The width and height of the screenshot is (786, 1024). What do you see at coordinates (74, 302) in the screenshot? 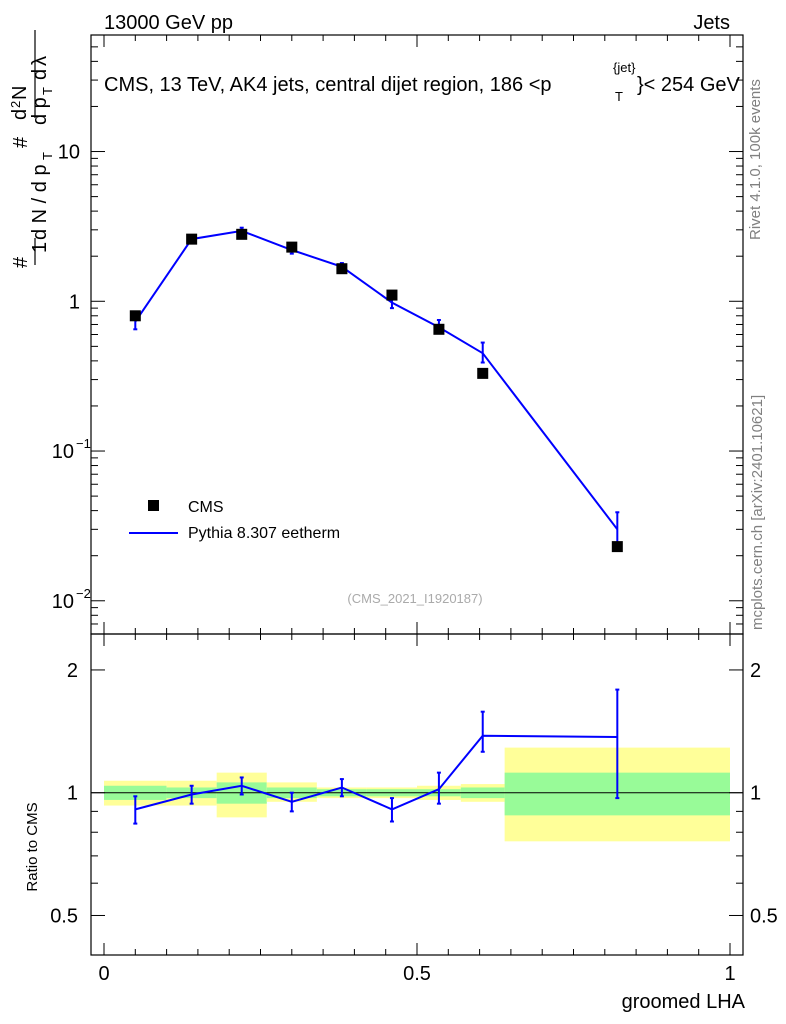
I see `y-tick-label: 1` at bounding box center [74, 302].